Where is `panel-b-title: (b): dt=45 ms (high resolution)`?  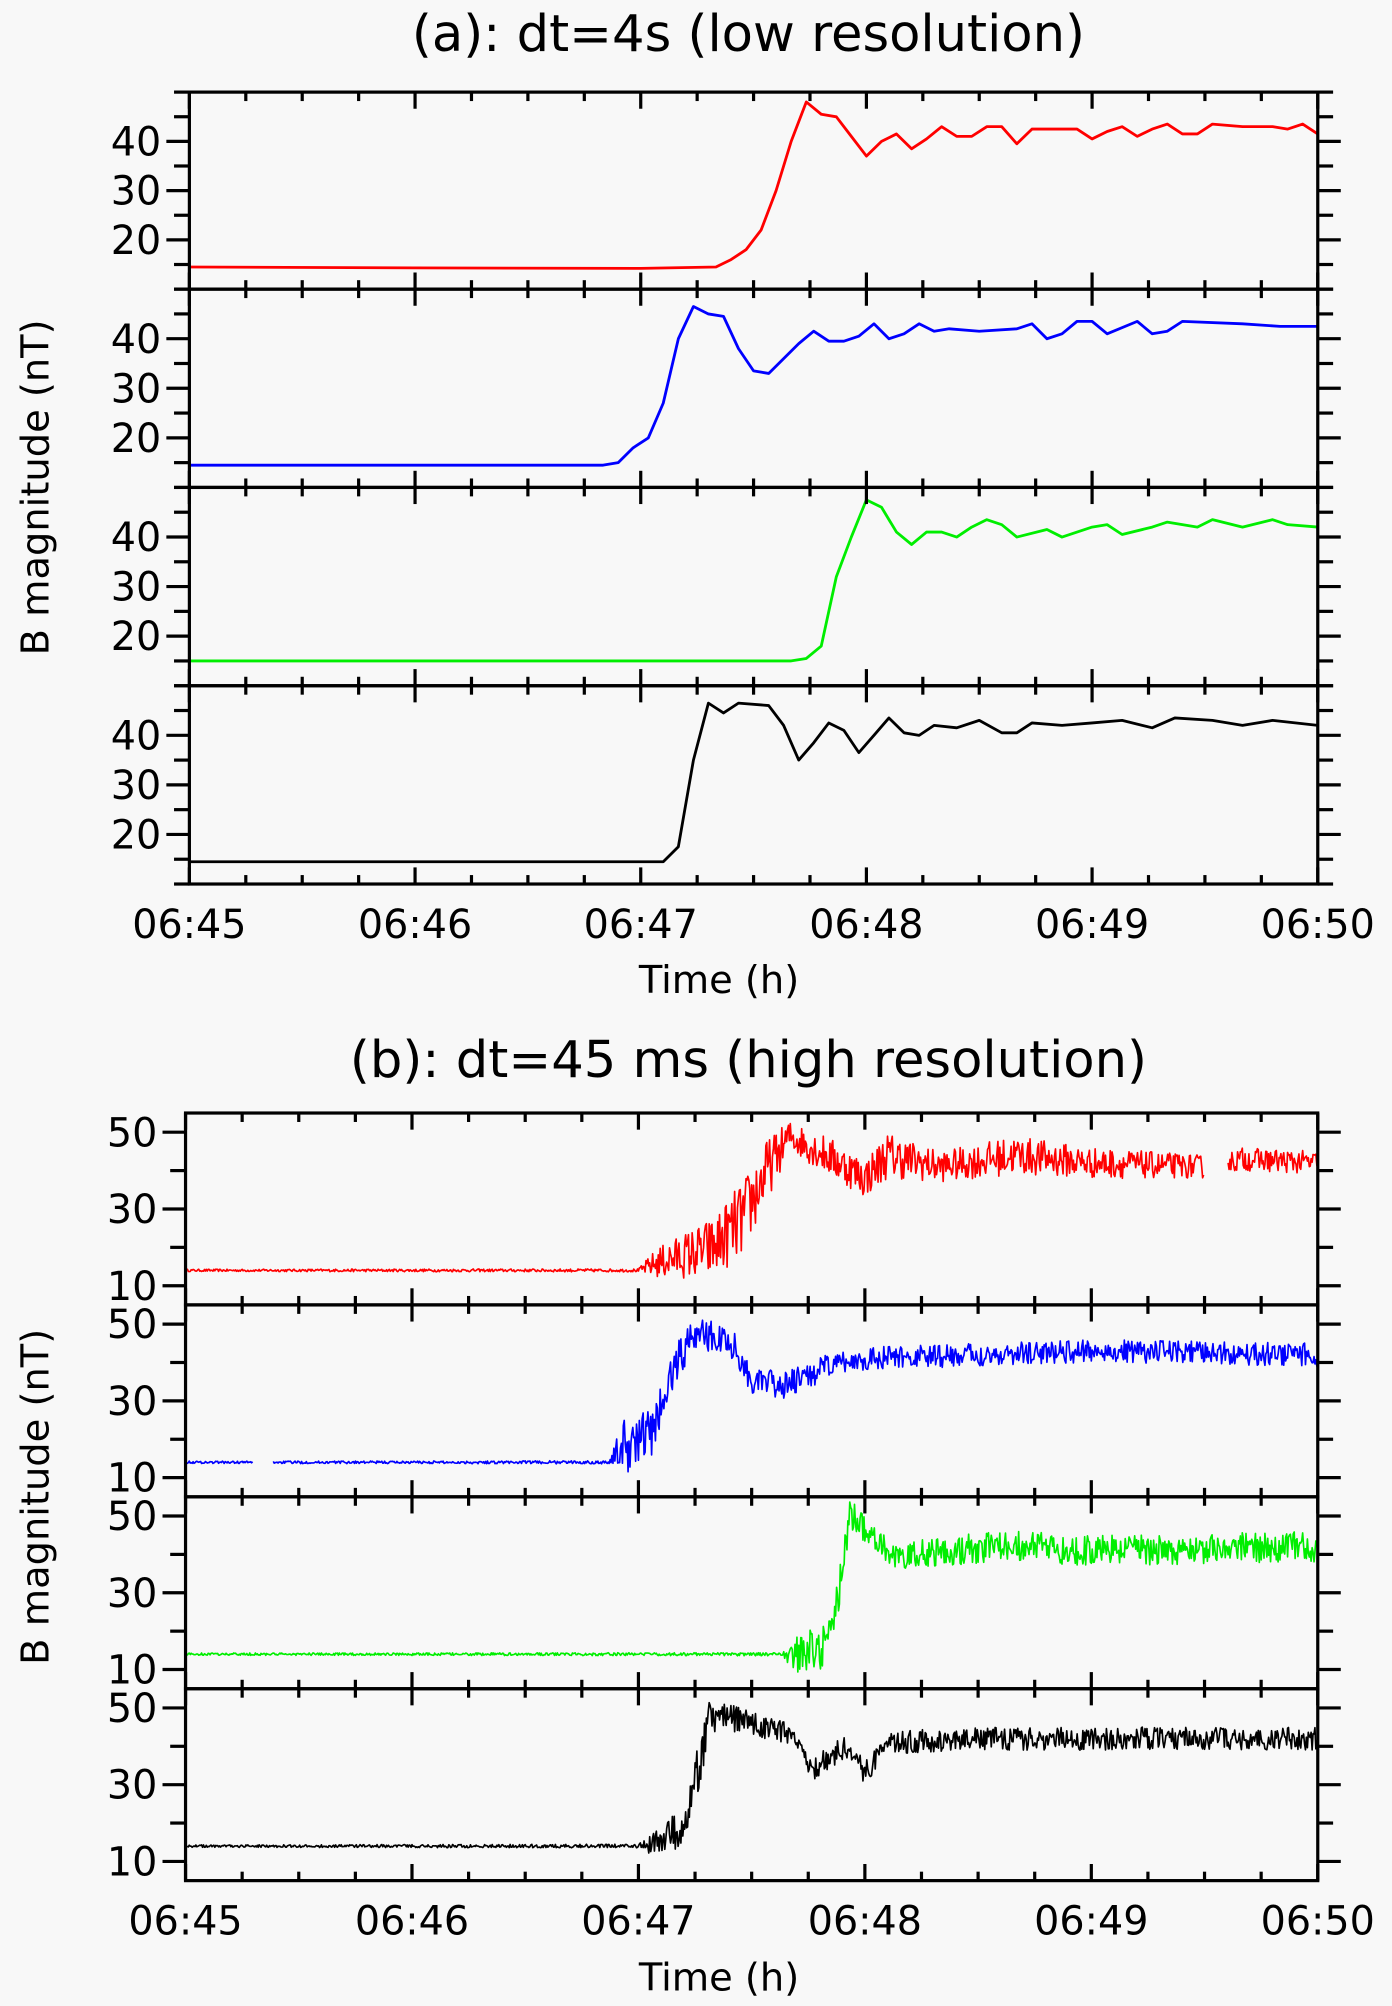 panel-b-title: (b): dt=45 ms (high resolution) is located at coordinates (748, 1060).